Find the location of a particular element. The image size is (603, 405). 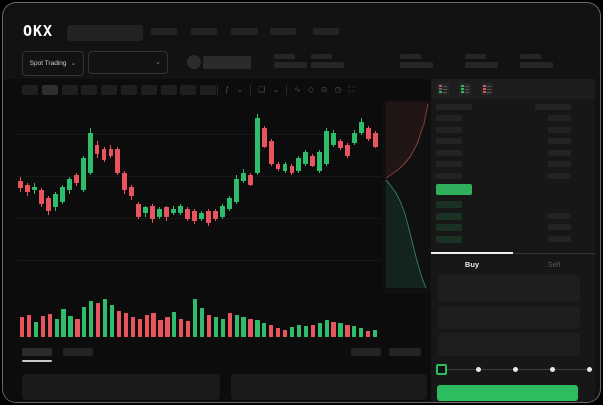

fullscreen-icon: ⛶ is located at coordinates (351, 89).